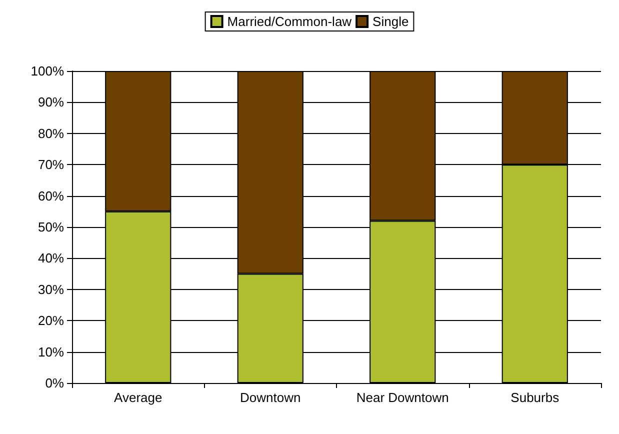 The height and width of the screenshot is (434, 619). What do you see at coordinates (51, 320) in the screenshot?
I see `y-tick-label: 20%` at bounding box center [51, 320].